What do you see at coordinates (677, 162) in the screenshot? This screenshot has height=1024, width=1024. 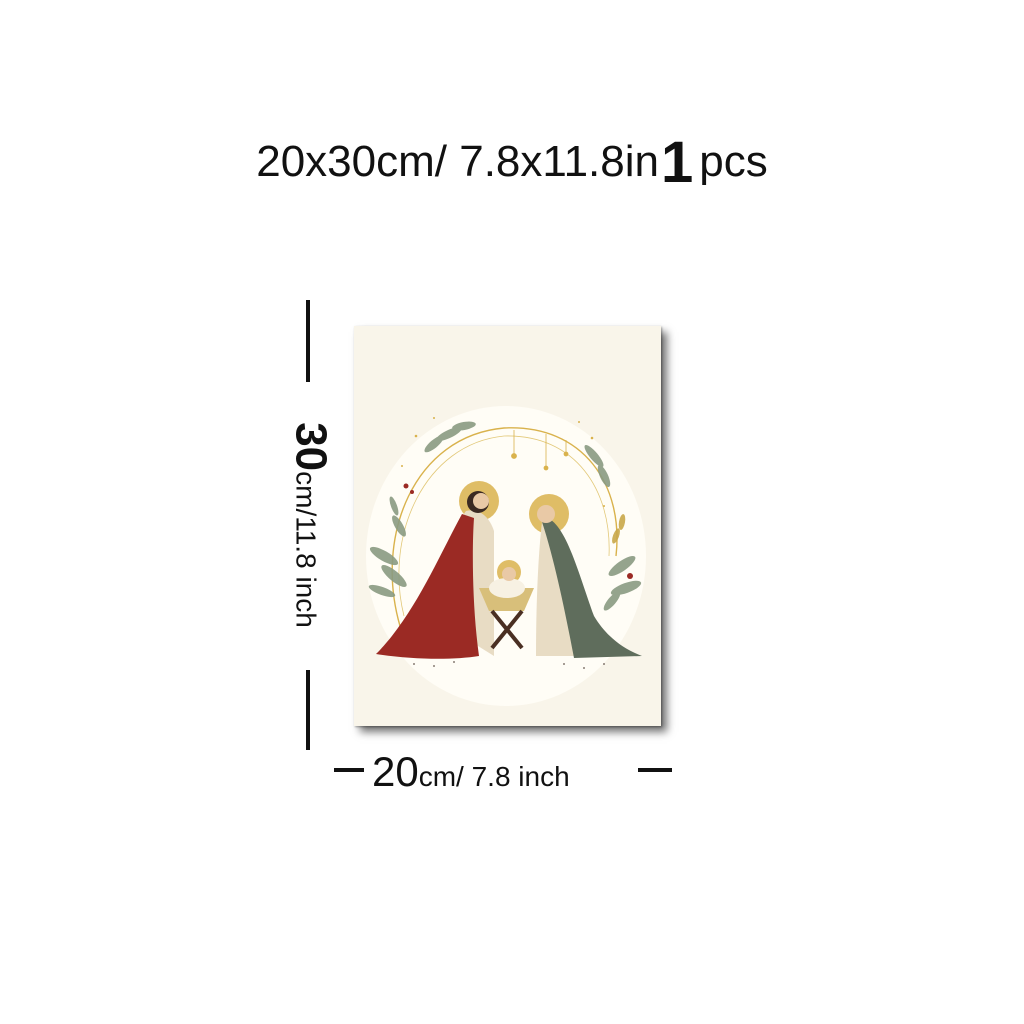 I see `quantity-number: 1` at bounding box center [677, 162].